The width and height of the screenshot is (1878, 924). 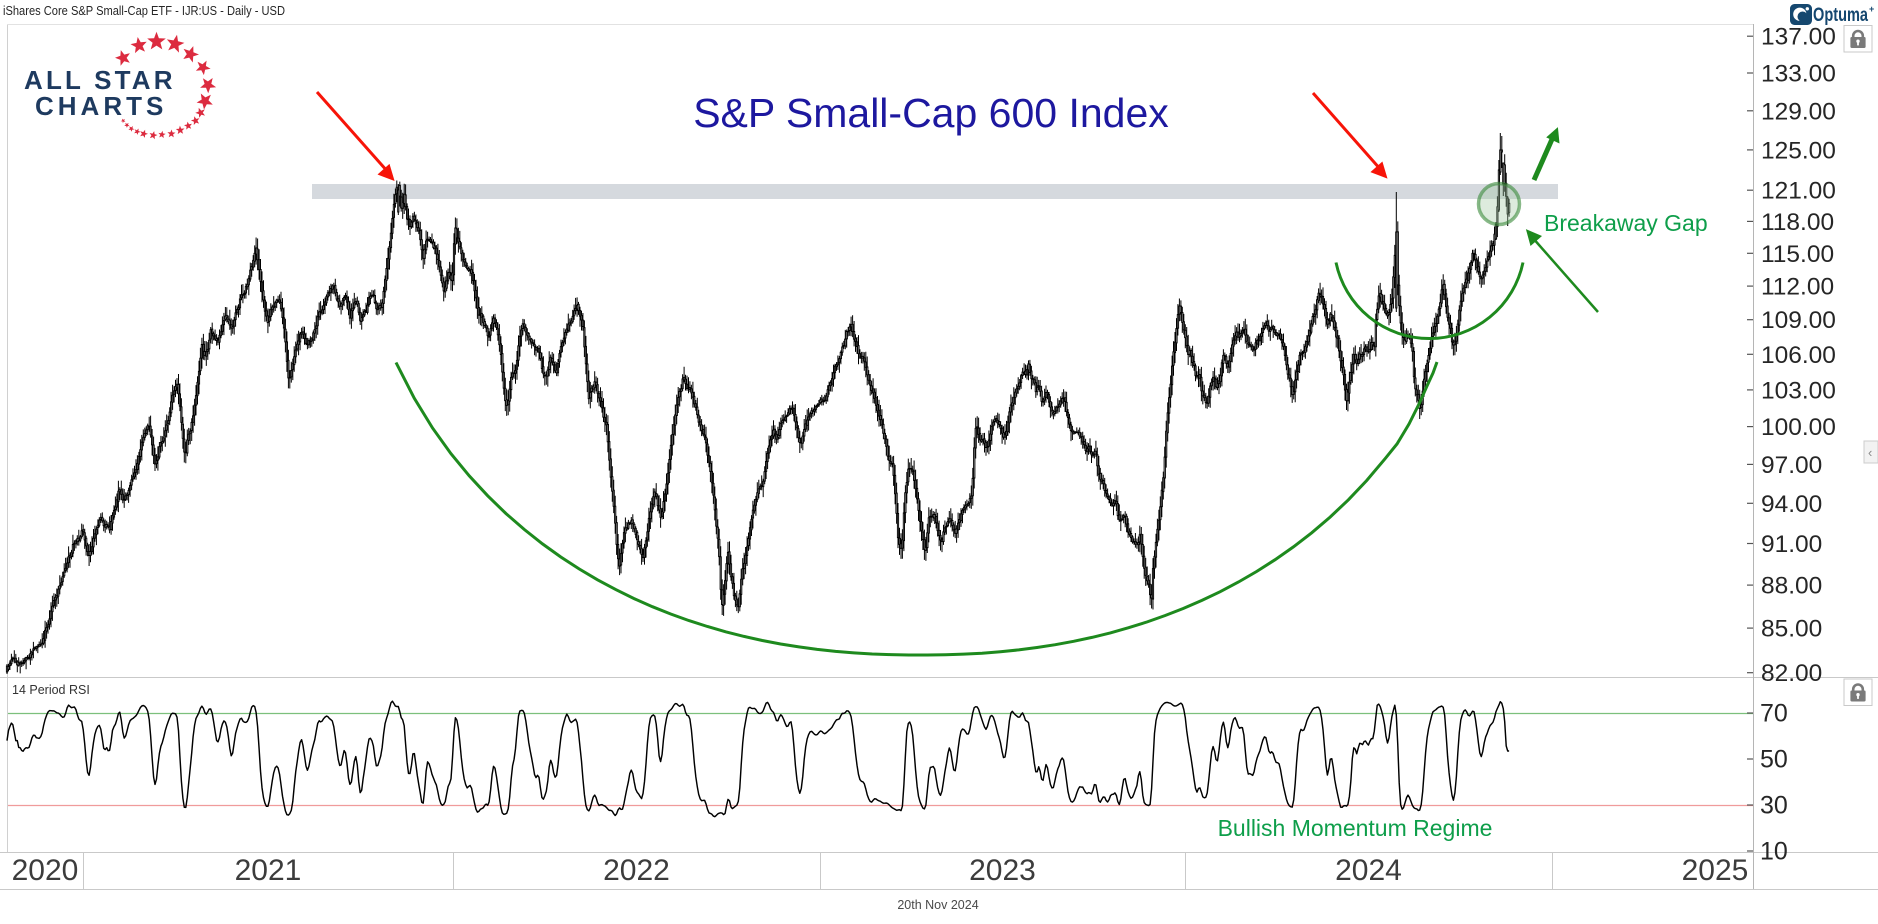 I want to click on svg-text: CHARTS, so click(x=101, y=106).